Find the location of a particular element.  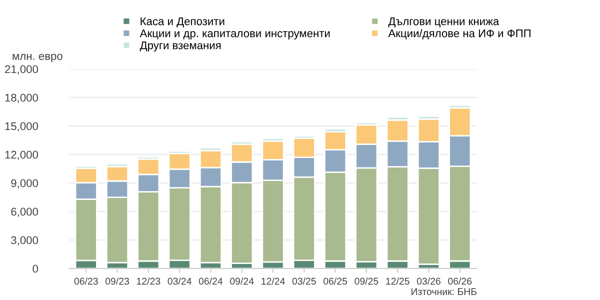

y-tick-label: 6,000 is located at coordinates (24, 212).